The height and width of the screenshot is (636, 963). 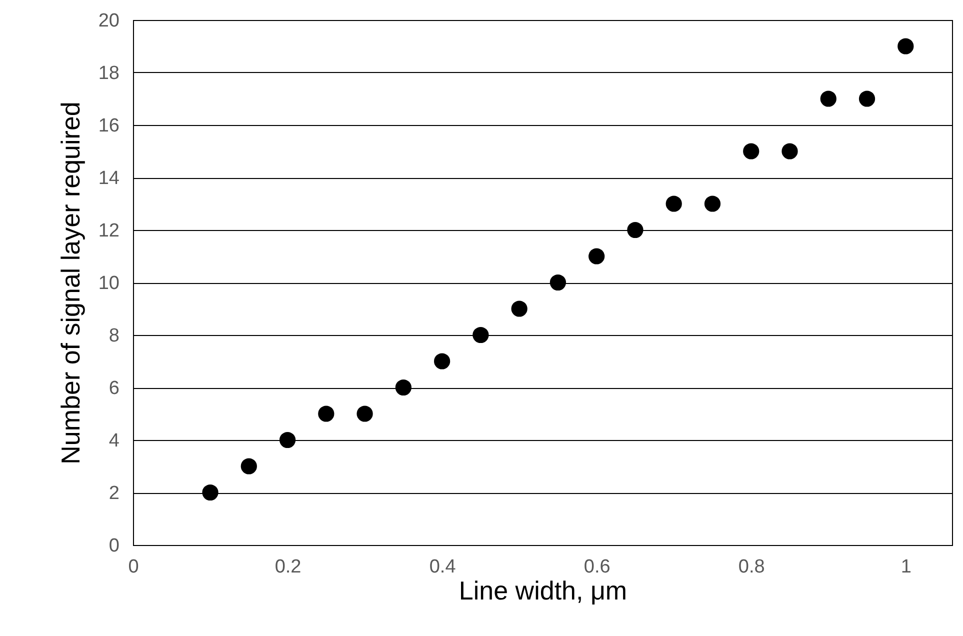 I want to click on x-tick-label: 0.6, so click(x=597, y=567).